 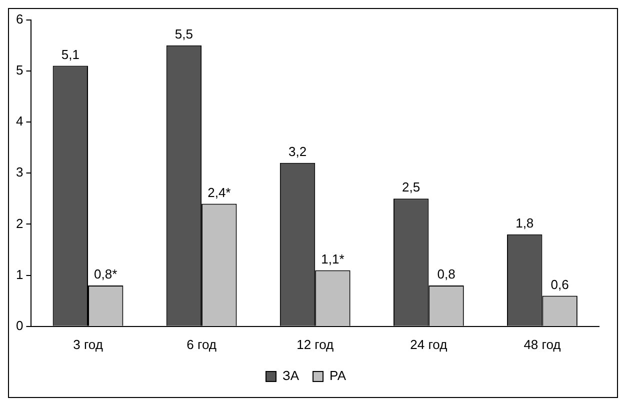 I want to click on data-label: 1,8, so click(x=525, y=223).